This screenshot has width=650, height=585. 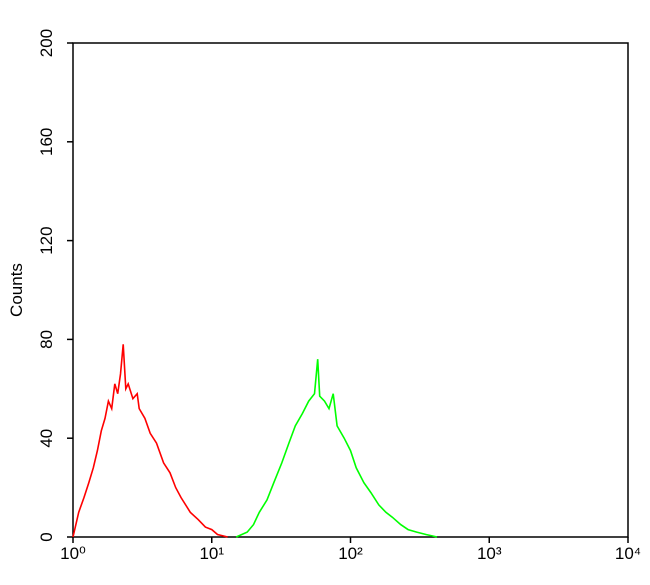 What do you see at coordinates (16, 290) in the screenshot?
I see `y-axis-label: Counts` at bounding box center [16, 290].